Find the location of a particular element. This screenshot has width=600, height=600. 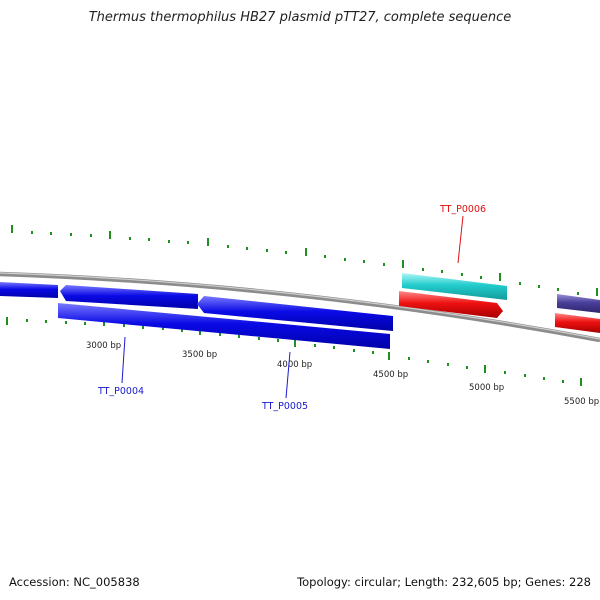

backbone-highlight is located at coordinates (300, 306).